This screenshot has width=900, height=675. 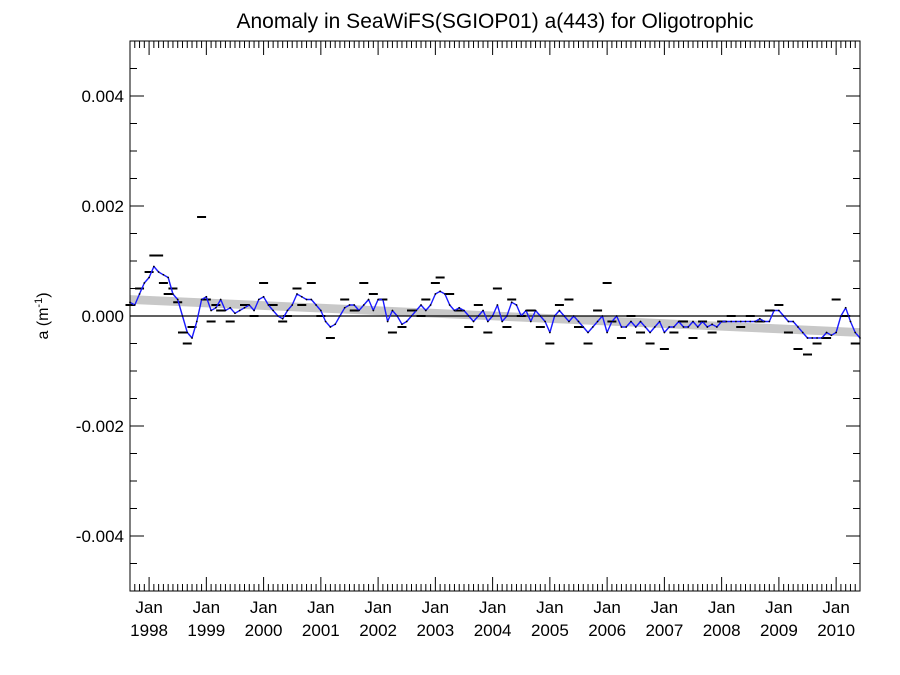 I want to click on x-tick-year: 2000, so click(x=264, y=630).